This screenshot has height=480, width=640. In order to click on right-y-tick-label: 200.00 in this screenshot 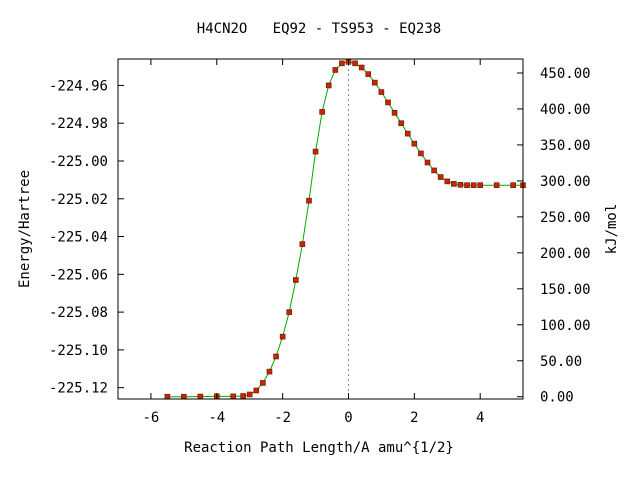, I will do `click(565, 254)`.